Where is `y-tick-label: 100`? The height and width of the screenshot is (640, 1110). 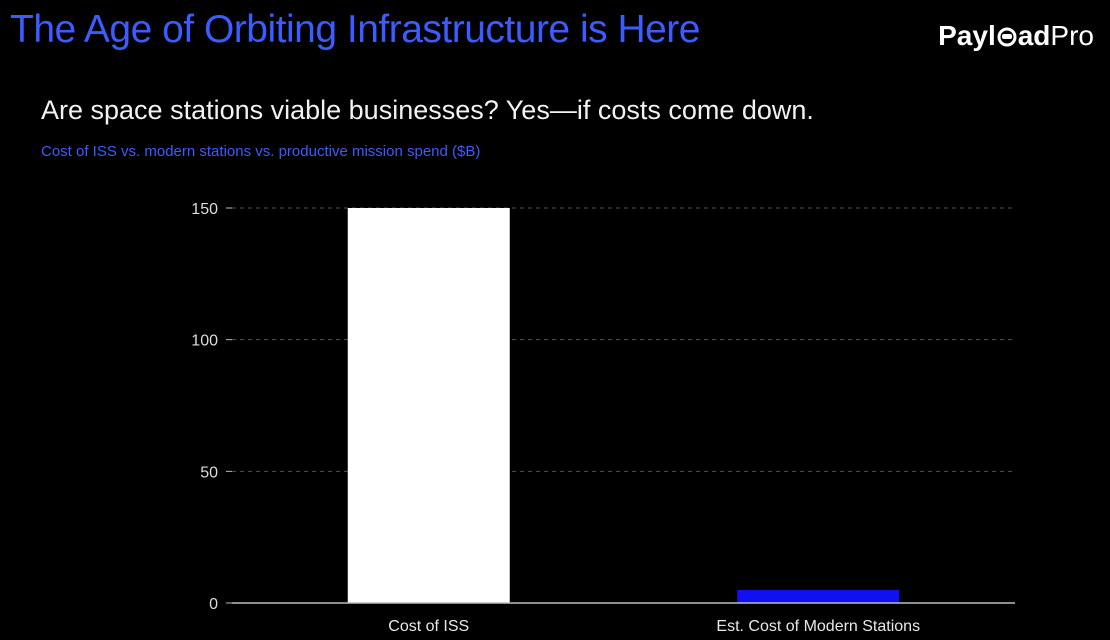 y-tick-label: 100 is located at coordinates (204, 341).